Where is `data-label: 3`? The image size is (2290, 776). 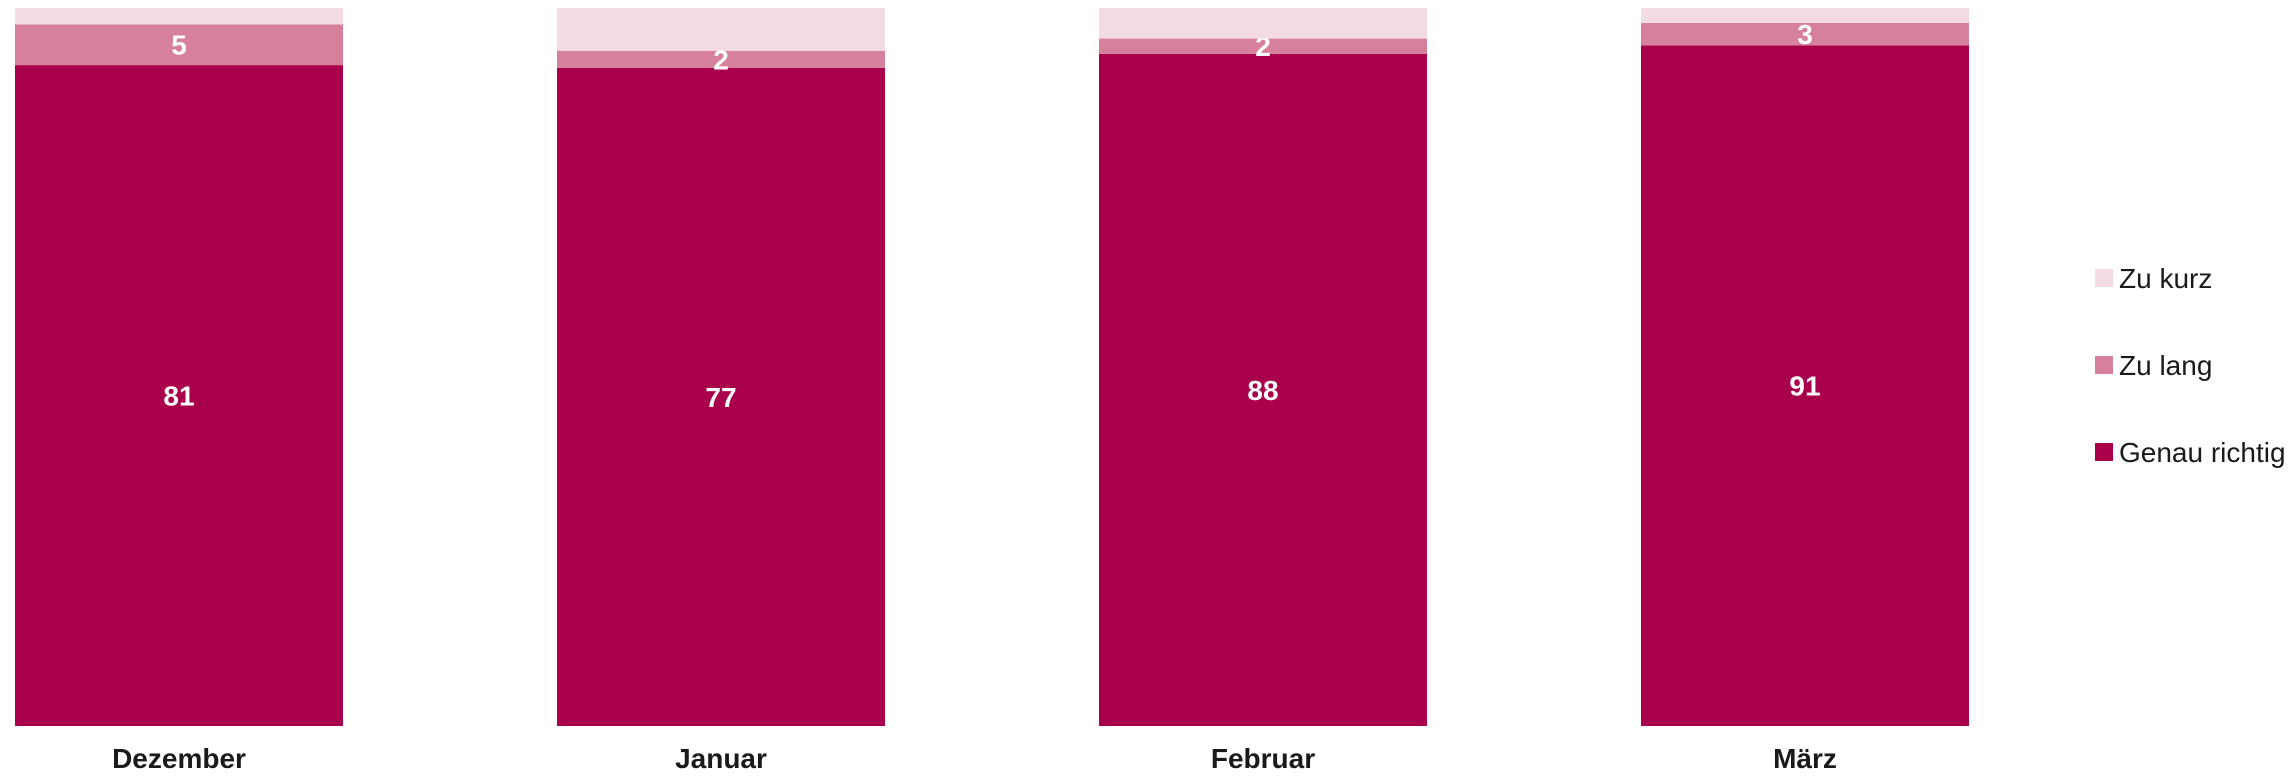
data-label: 3 is located at coordinates (1805, 34).